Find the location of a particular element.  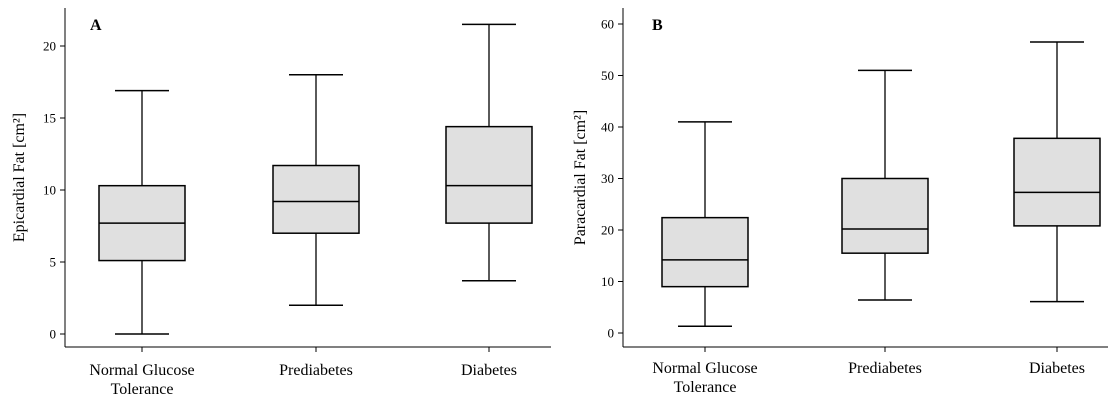

y-tick-label: 60 is located at coordinates (607, 24).